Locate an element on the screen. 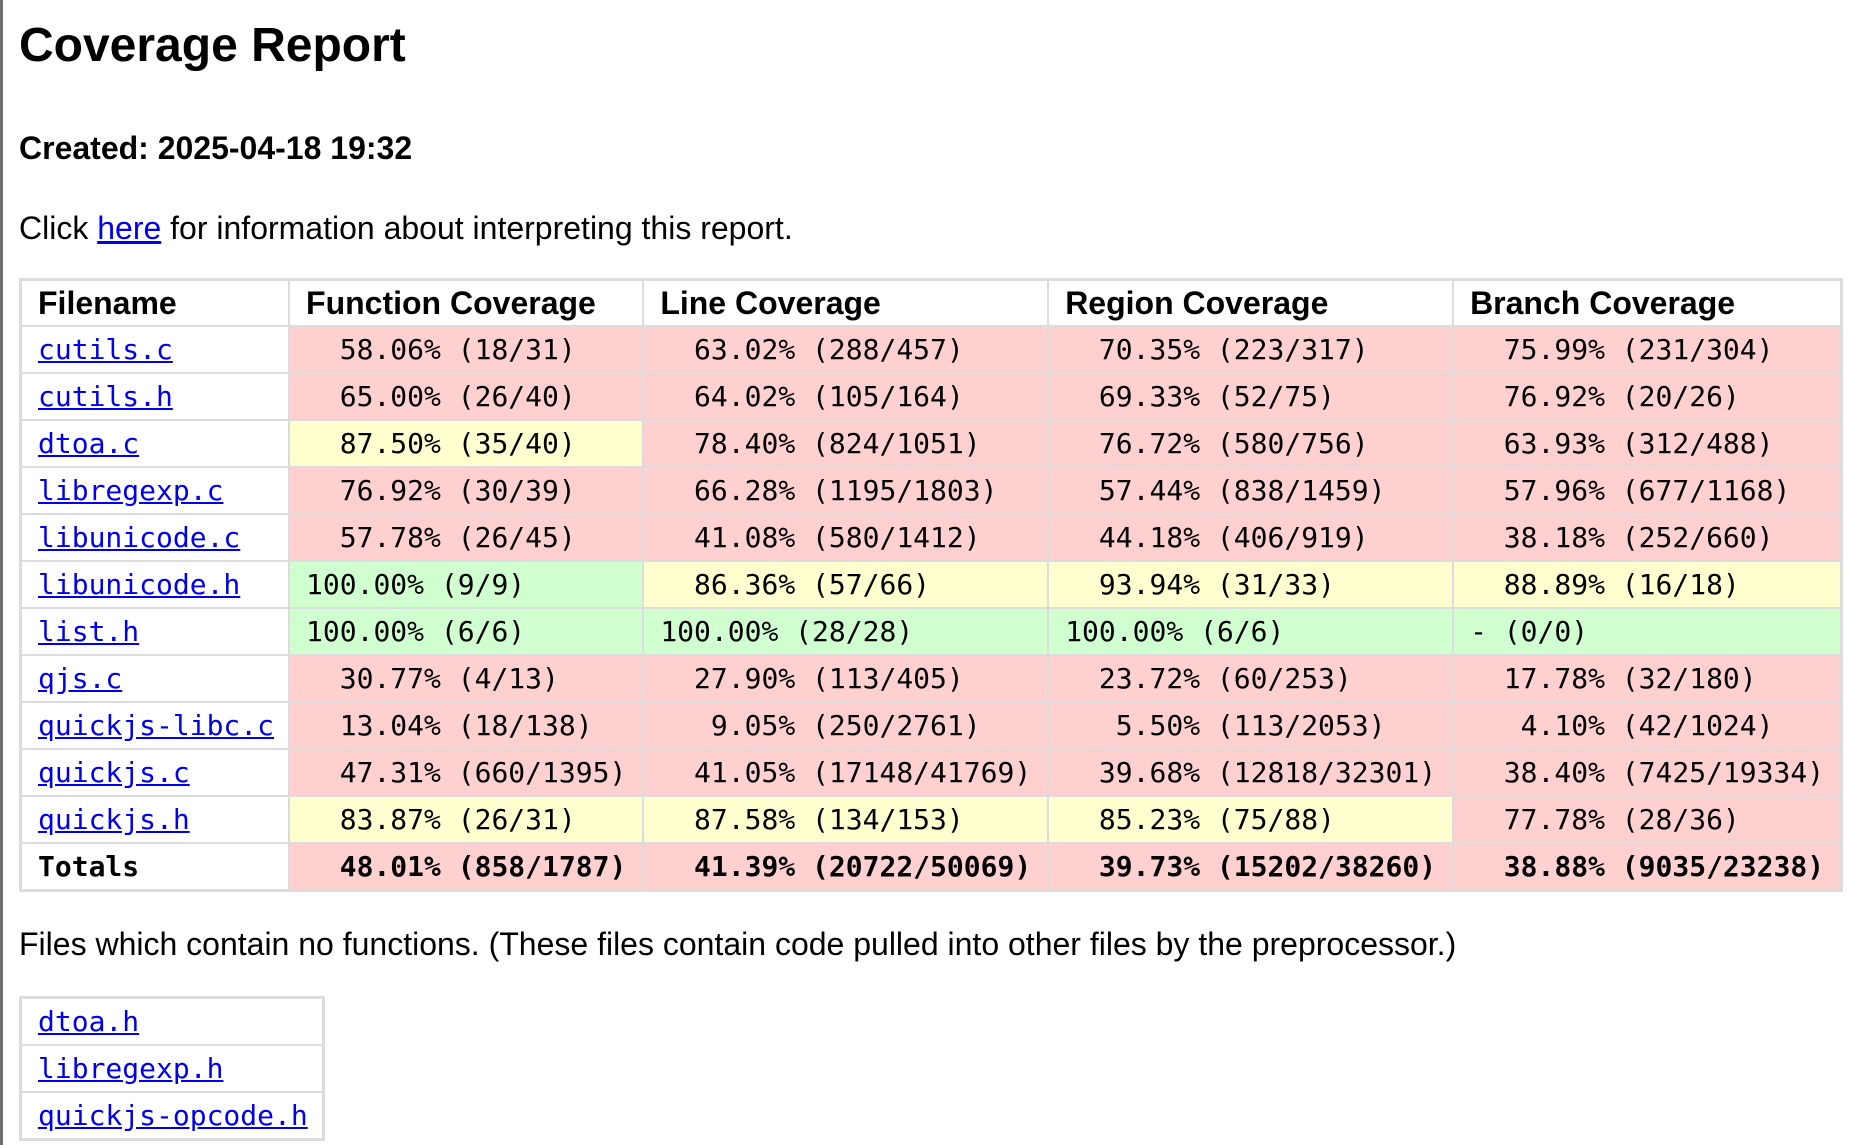 The image size is (1872, 1145). branch-coverage-cell: 76.92% (20/26) is located at coordinates (1647, 396).